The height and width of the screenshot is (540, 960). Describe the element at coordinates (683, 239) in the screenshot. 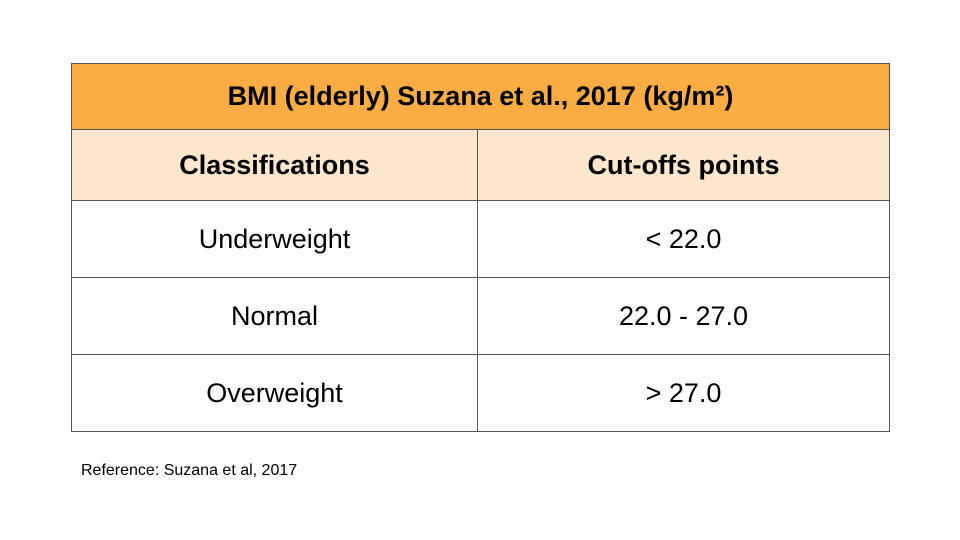

I see `cutoff-cell: < 22.0` at that location.